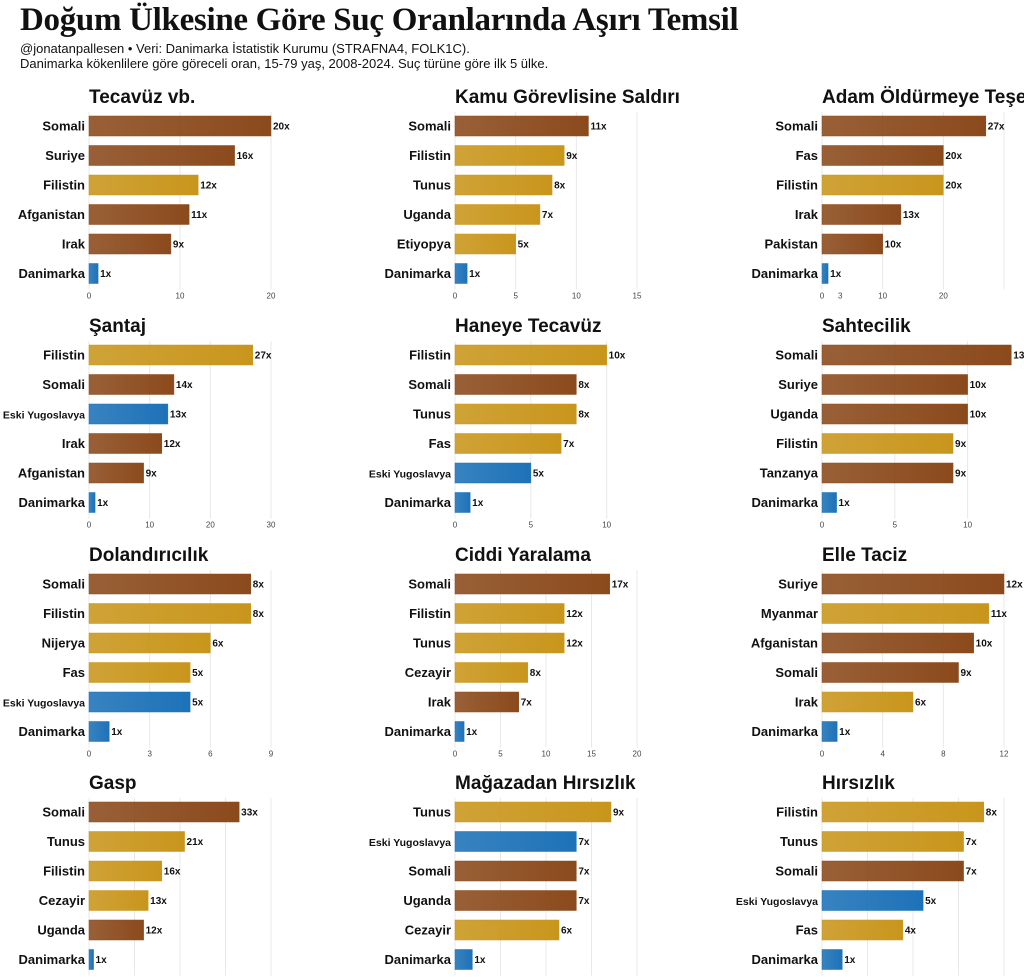 The width and height of the screenshot is (1024, 977). What do you see at coordinates (531, 525) in the screenshot?
I see `tick-label: 5` at bounding box center [531, 525].